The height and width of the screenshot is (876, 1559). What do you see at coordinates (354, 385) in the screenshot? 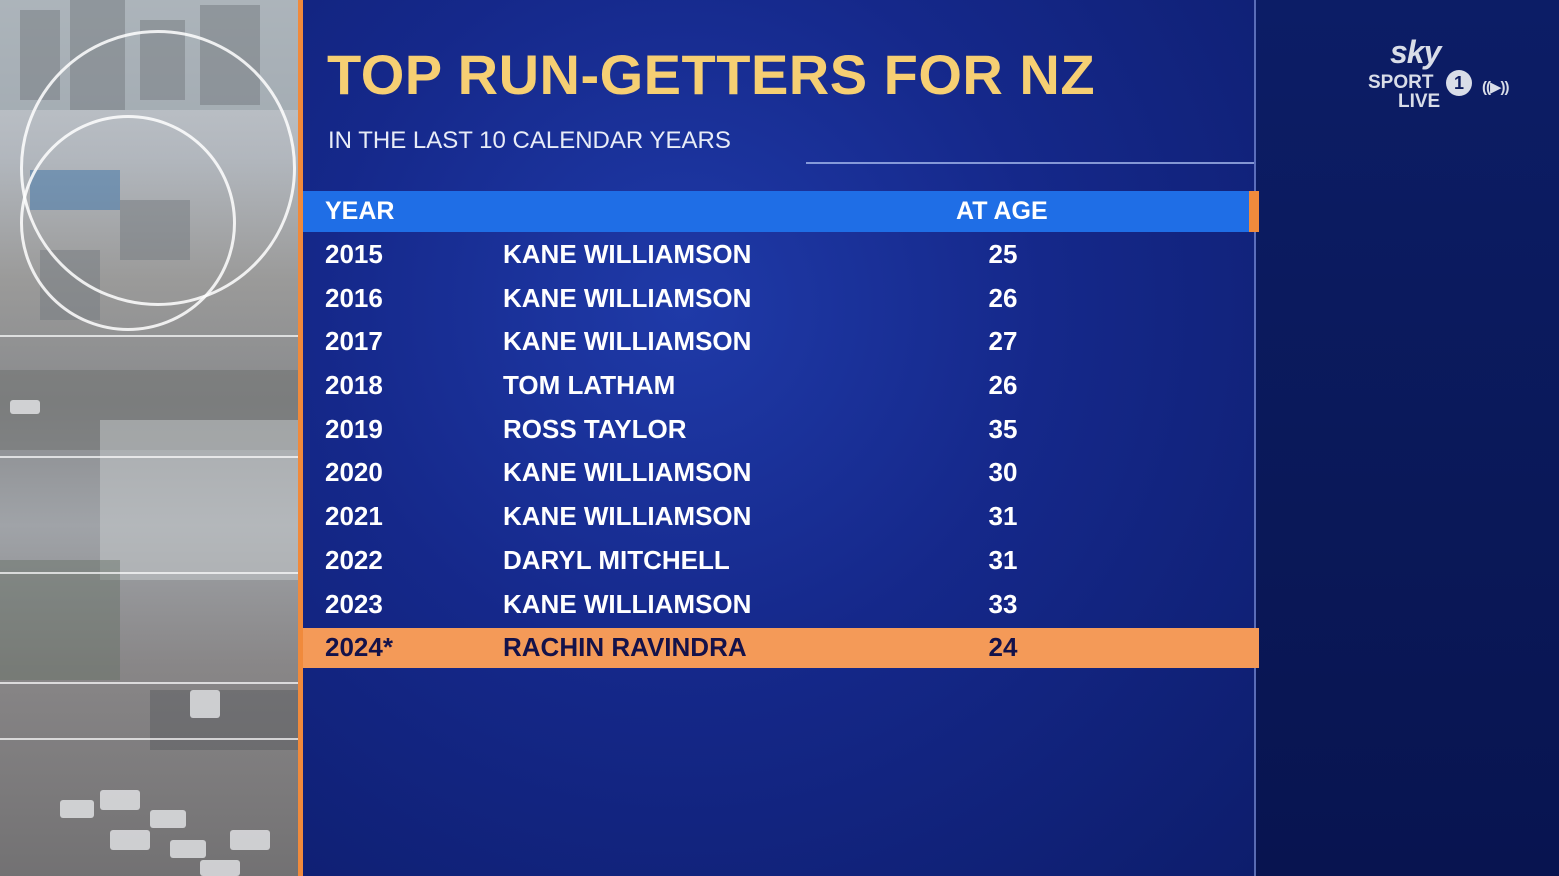
I see `row-year: 2018` at bounding box center [354, 385].